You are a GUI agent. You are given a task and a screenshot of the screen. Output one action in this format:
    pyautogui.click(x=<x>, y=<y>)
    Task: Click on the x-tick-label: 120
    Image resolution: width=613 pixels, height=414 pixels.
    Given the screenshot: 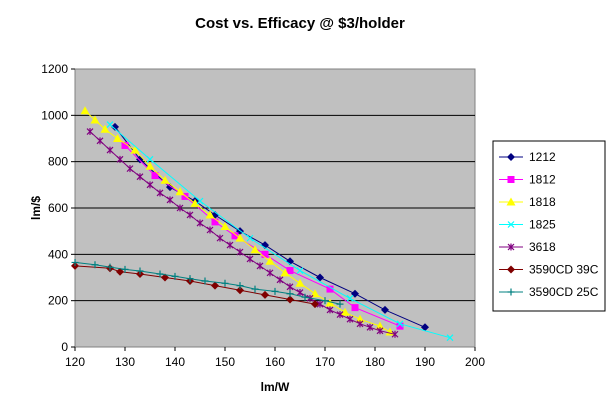 What is the action you would take?
    pyautogui.click(x=75, y=362)
    